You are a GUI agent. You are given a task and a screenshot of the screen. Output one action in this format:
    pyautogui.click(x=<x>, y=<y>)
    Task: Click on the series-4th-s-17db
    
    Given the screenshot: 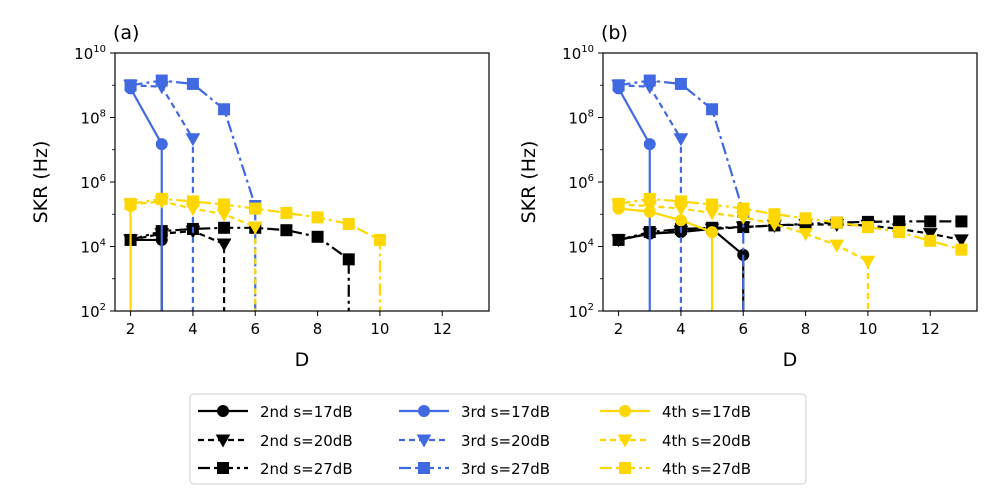 What is the action you would take?
    pyautogui.click(x=665, y=256)
    